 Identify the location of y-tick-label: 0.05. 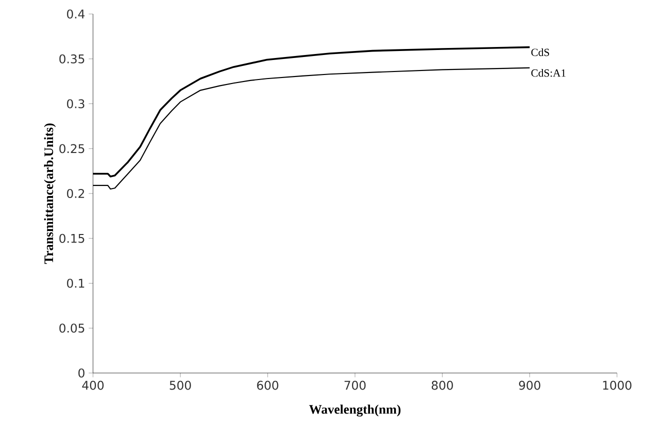
(71, 328).